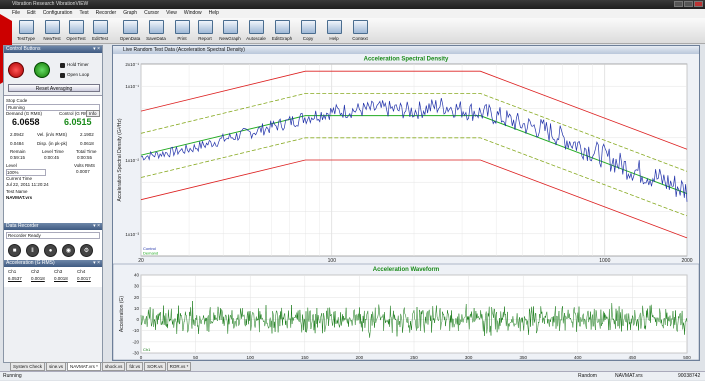 The width and height of the screenshot is (705, 381). I want to click on asd-y-label: Acceleration Spectral Density (G²/Hz), so click(120, 159).